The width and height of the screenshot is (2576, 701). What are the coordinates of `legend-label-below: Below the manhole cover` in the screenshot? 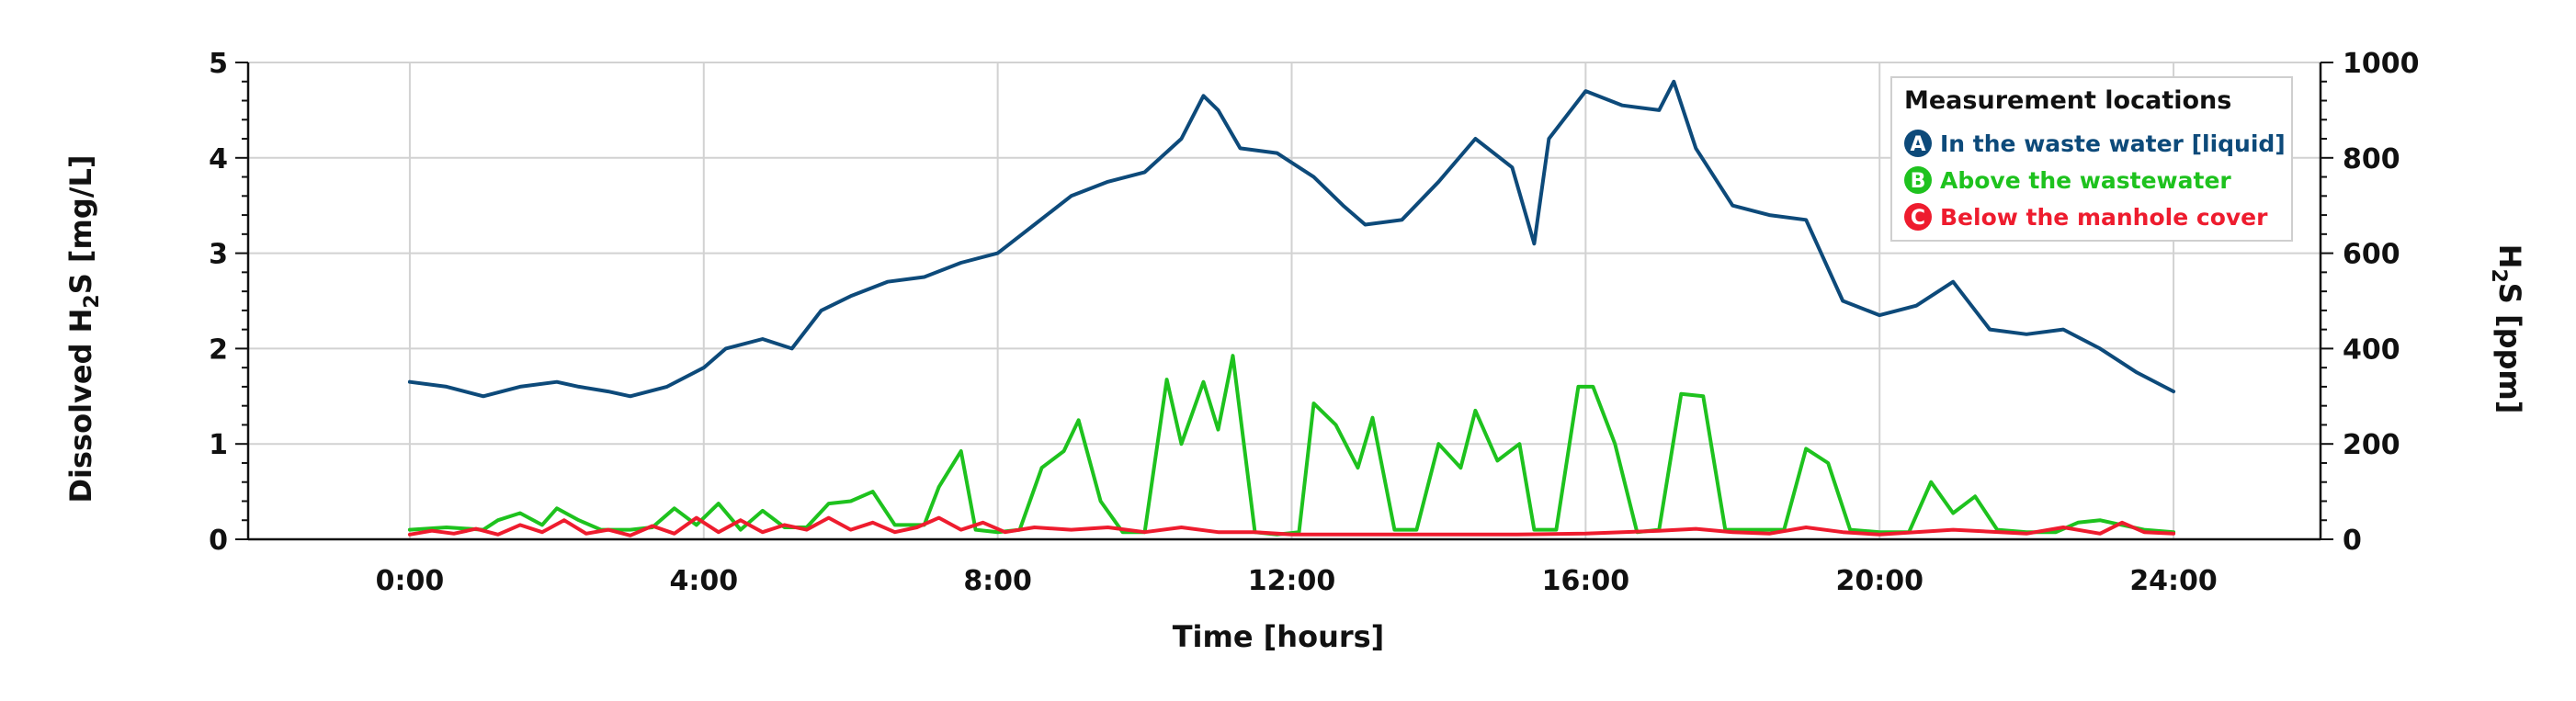 It's located at (2104, 217).